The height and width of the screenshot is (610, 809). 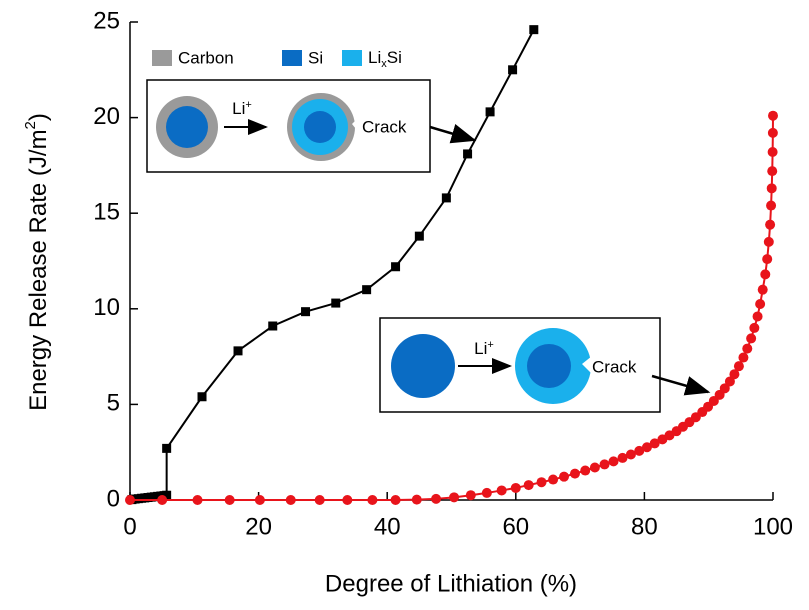 I want to click on x-tick-label: 0, so click(x=129, y=526).